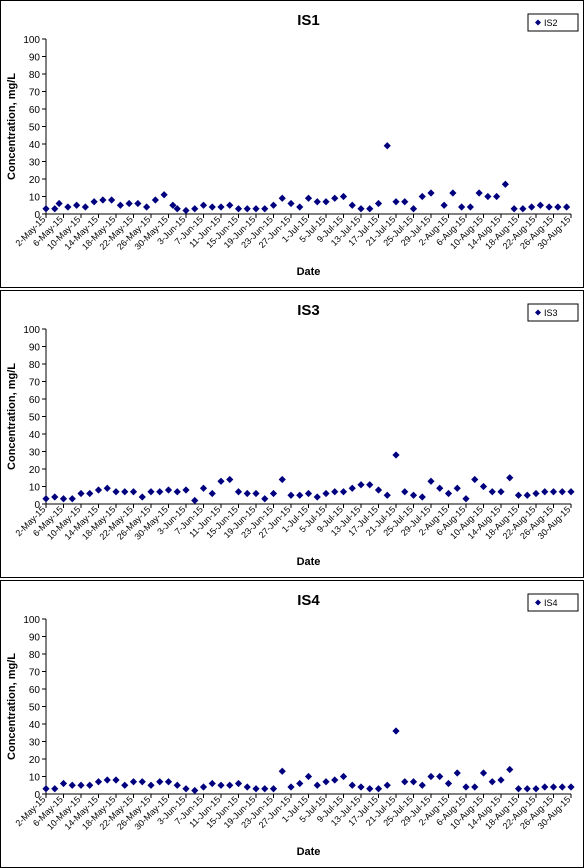  Describe the element at coordinates (35, 93) in the screenshot. I see `y-tick-label: 70` at that location.